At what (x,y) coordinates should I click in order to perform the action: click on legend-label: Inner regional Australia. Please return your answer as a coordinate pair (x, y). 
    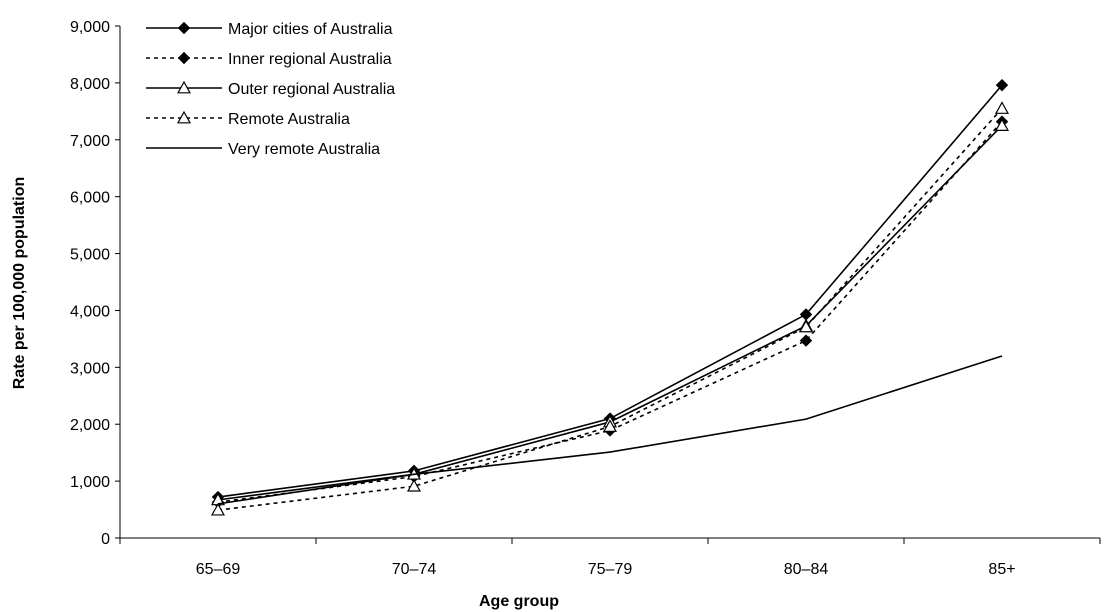
    Looking at the image, I should click on (310, 59).